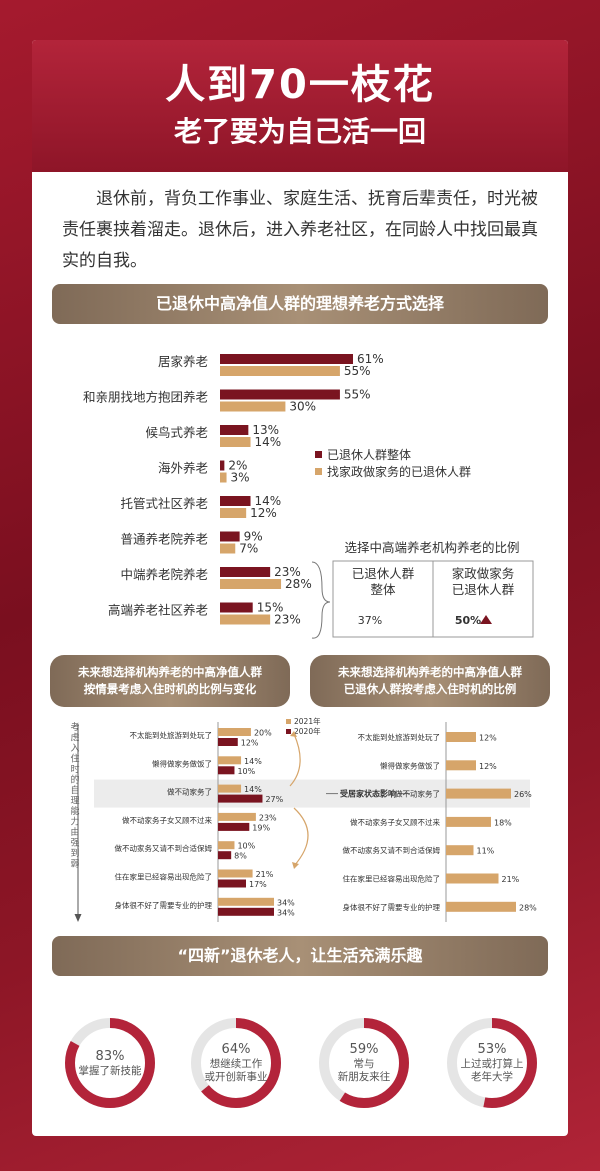  What do you see at coordinates (253, 789) in the screenshot?
I see `data-label: 14%` at bounding box center [253, 789].